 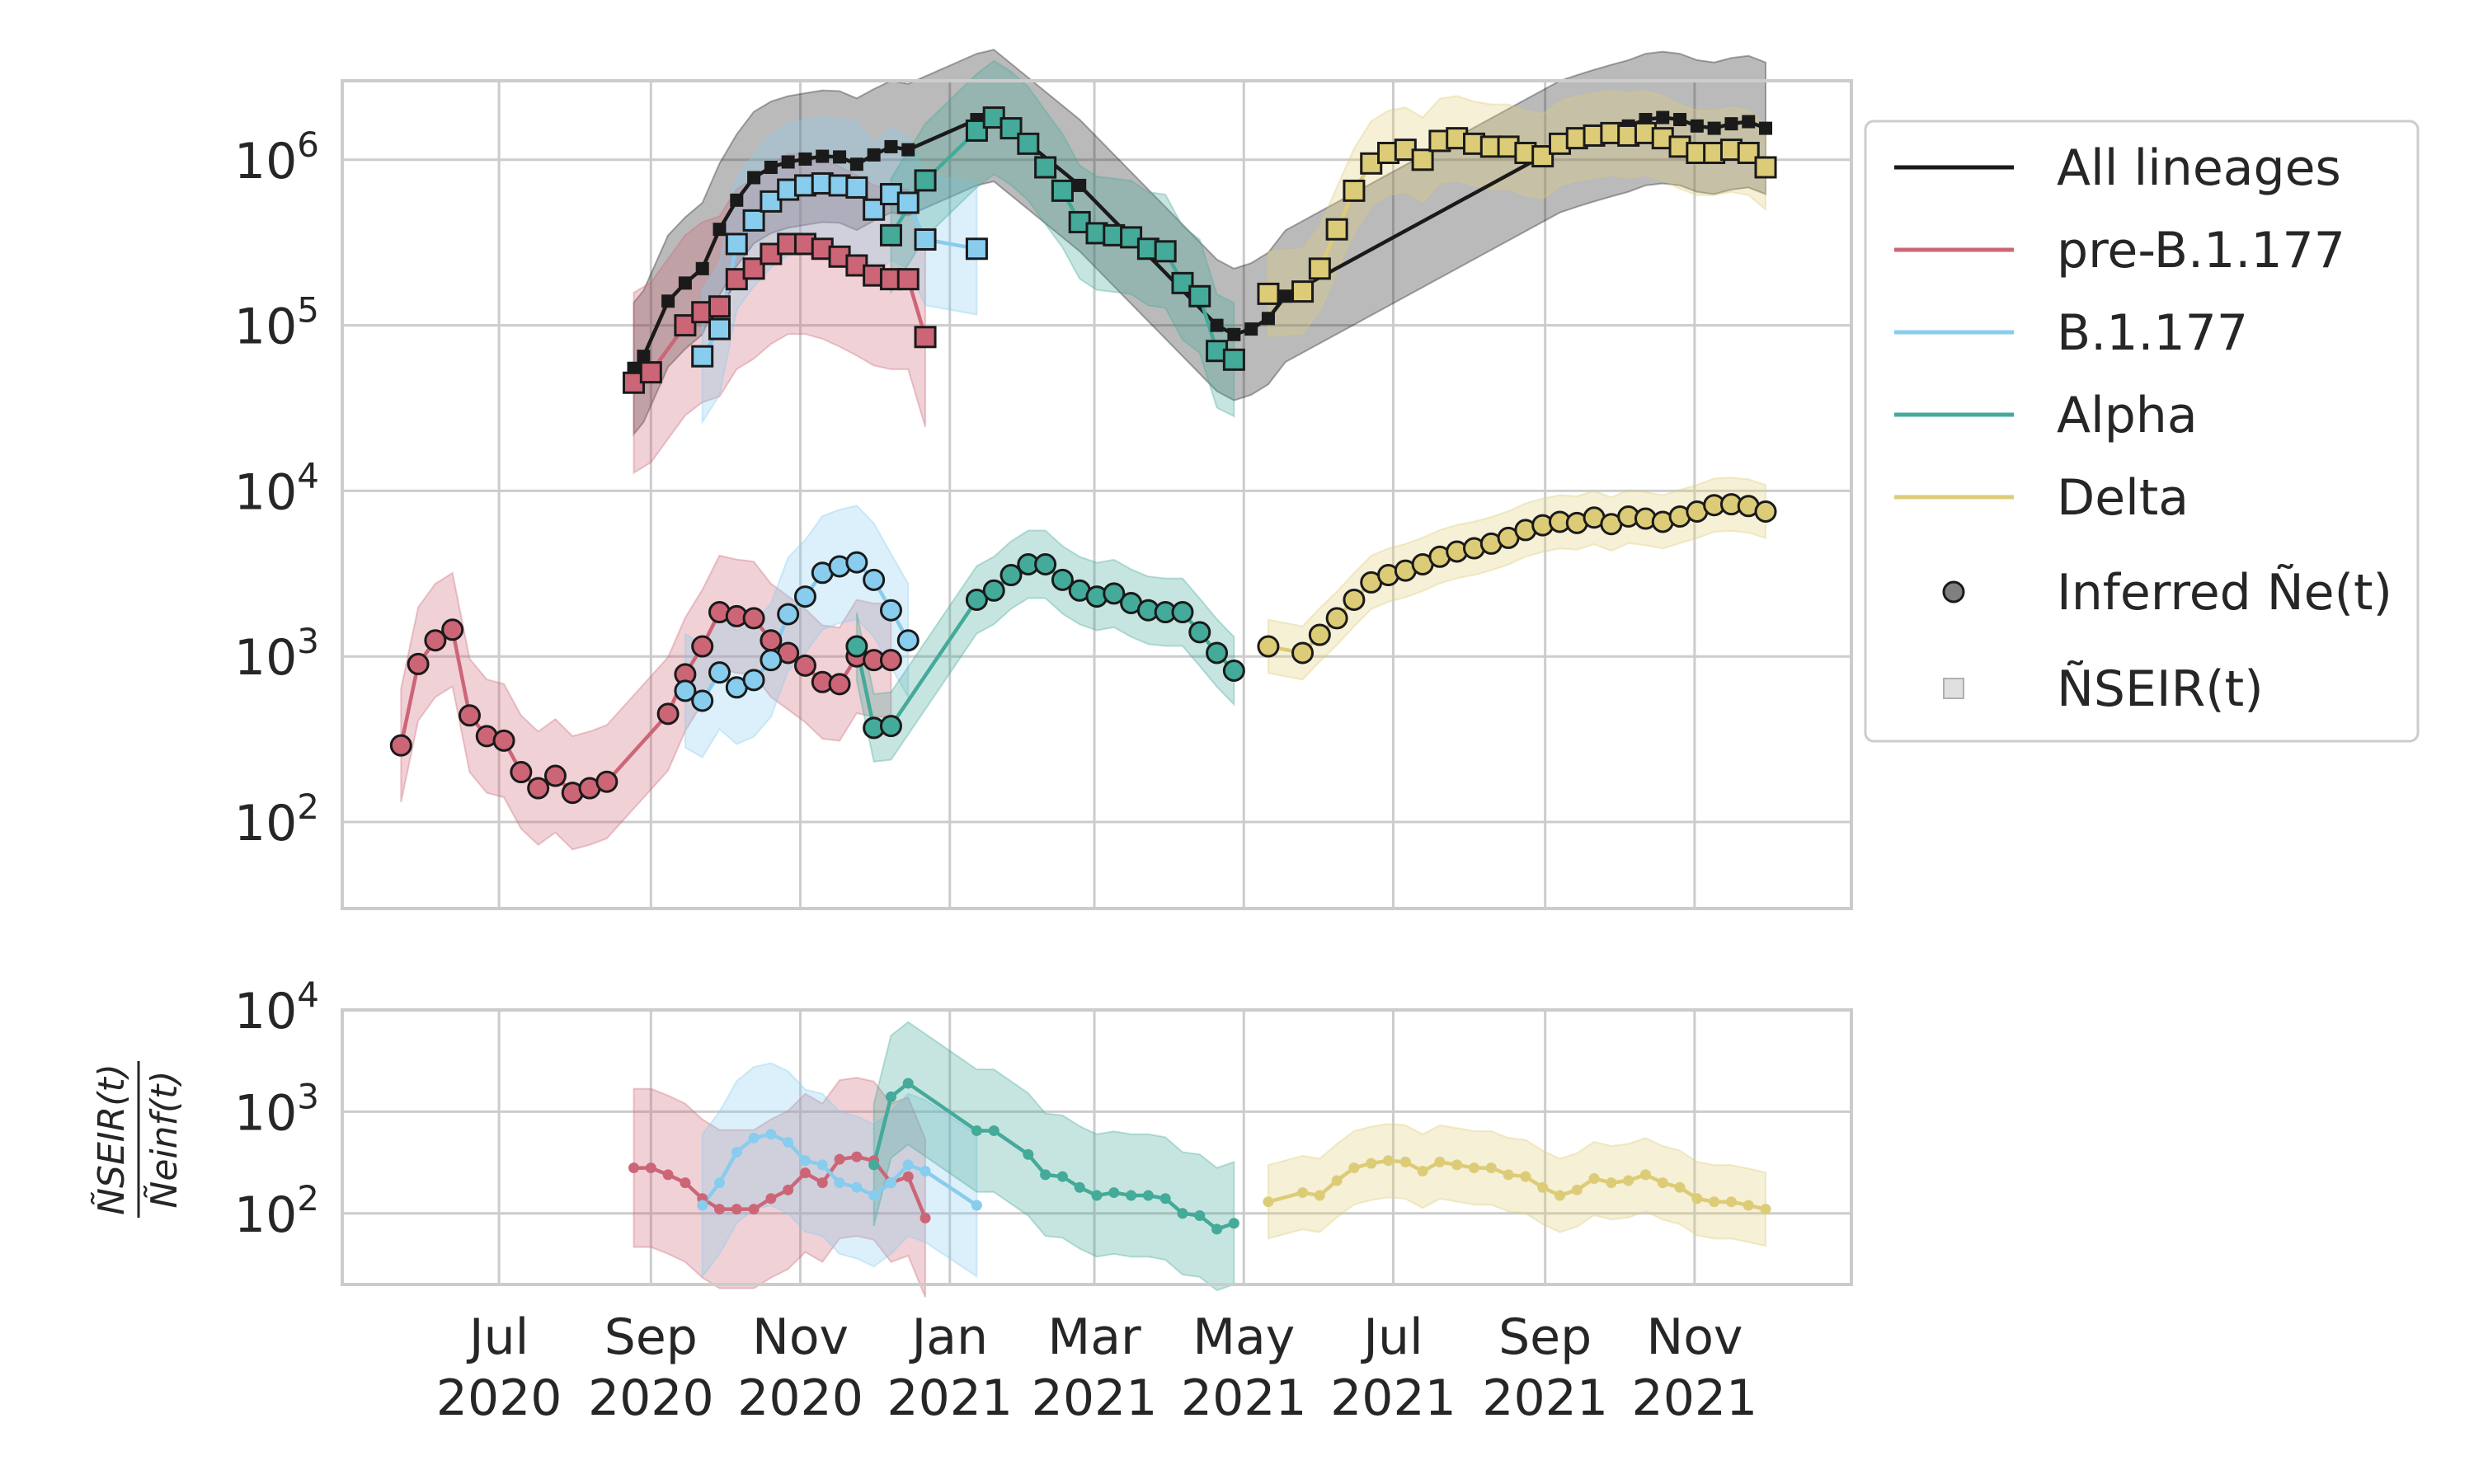 What do you see at coordinates (2199, 168) in the screenshot?
I see `legend-label: All lineages` at bounding box center [2199, 168].